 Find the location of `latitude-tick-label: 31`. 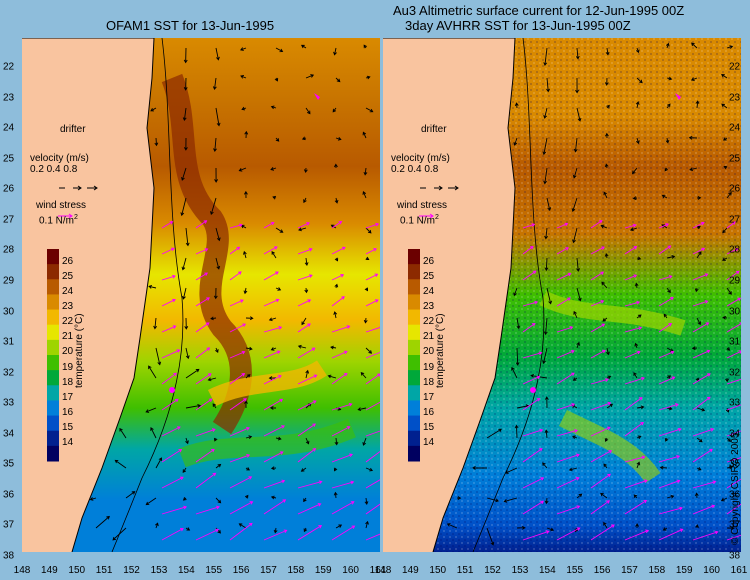

latitude-tick-label: 31 is located at coordinates (9, 342).